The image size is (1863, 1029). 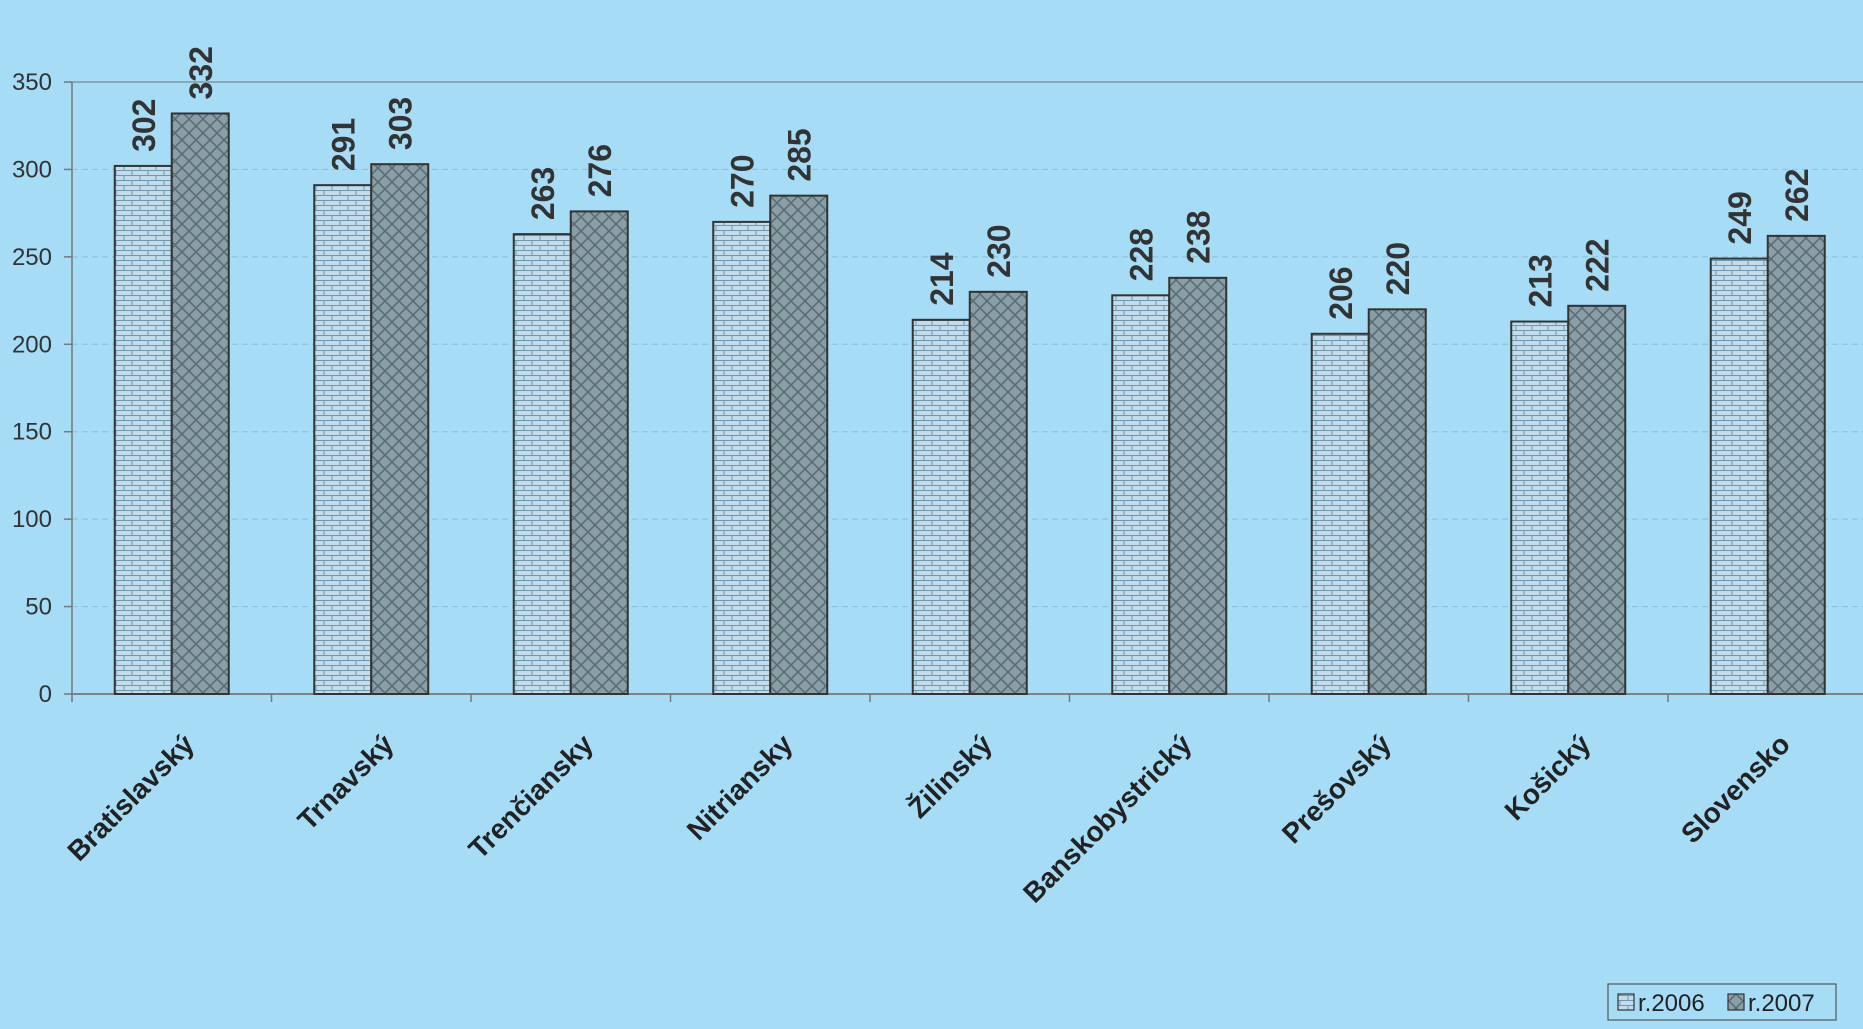 I want to click on data-label: 262, so click(x=1797, y=194).